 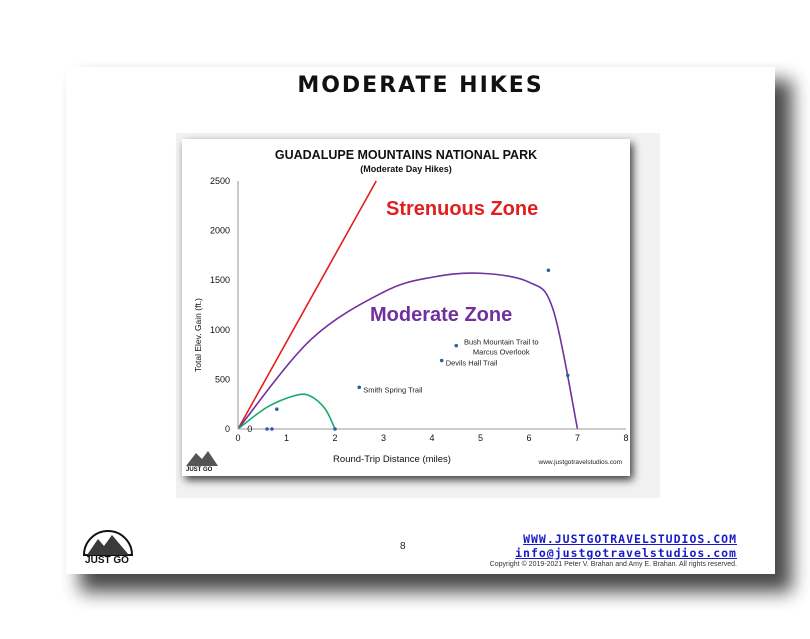 I want to click on brand-logo: JUST GO, so click(x=108, y=548).